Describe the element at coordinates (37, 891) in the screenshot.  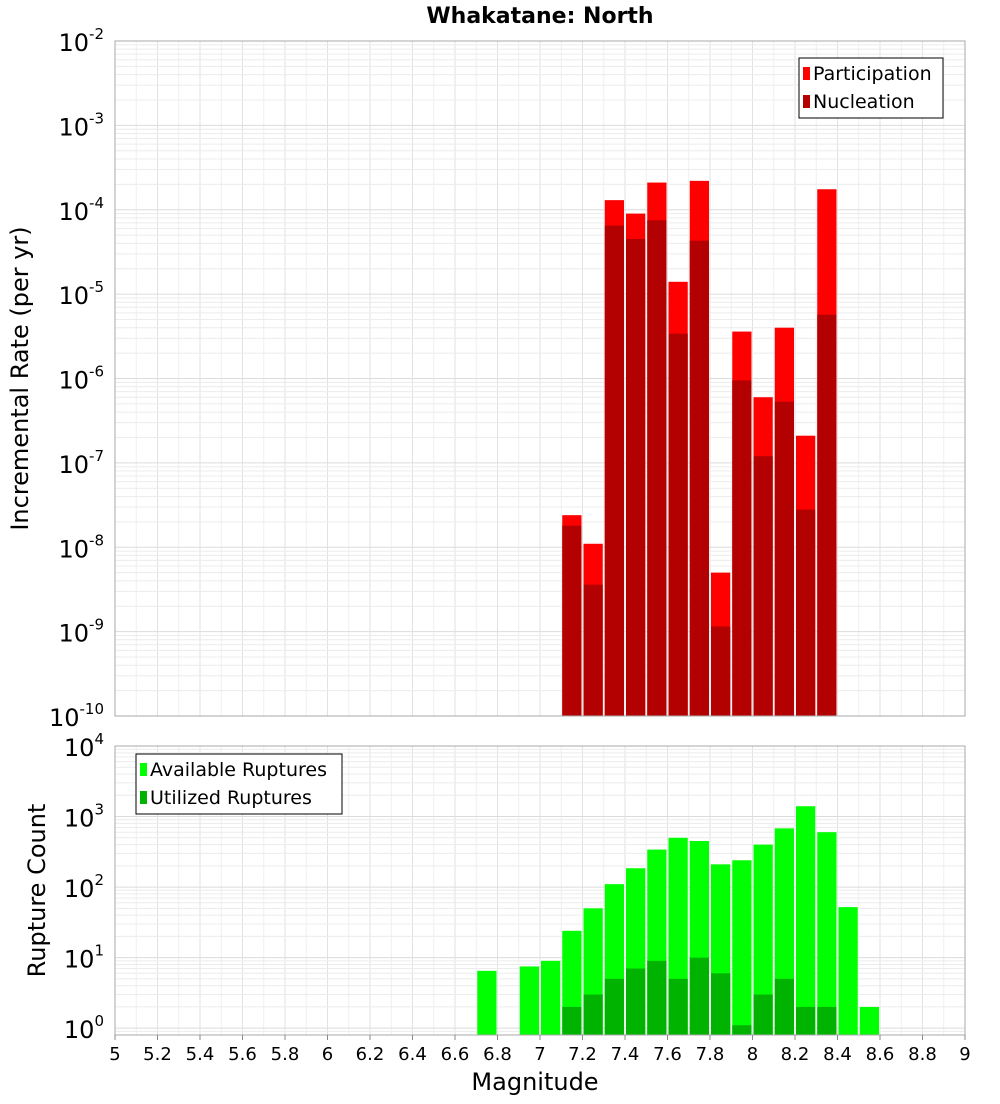
I see `y-axis-label: Rupture Count` at that location.